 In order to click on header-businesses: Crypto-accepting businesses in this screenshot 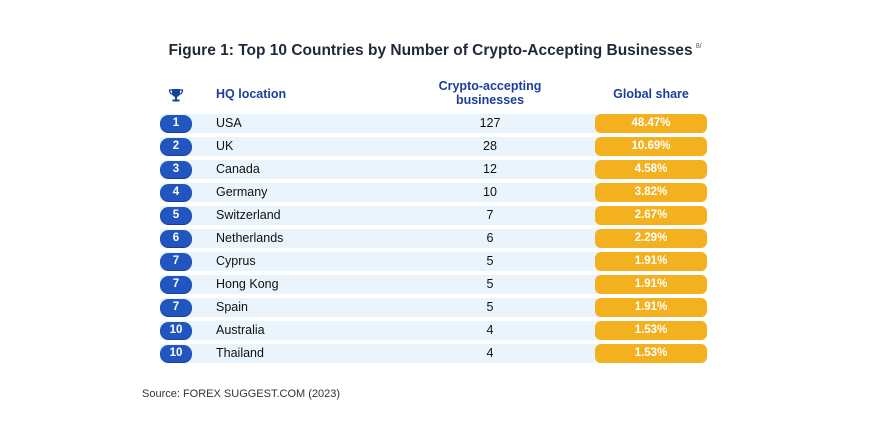, I will do `click(490, 93)`.